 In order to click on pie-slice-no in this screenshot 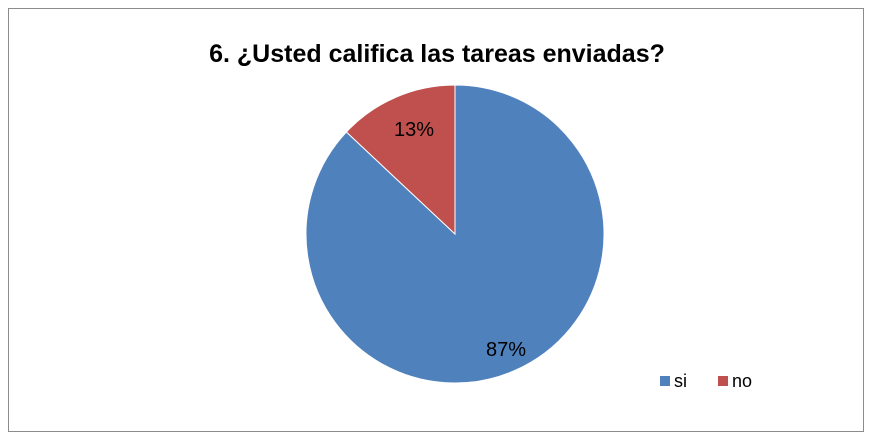, I will do `click(400, 160)`.